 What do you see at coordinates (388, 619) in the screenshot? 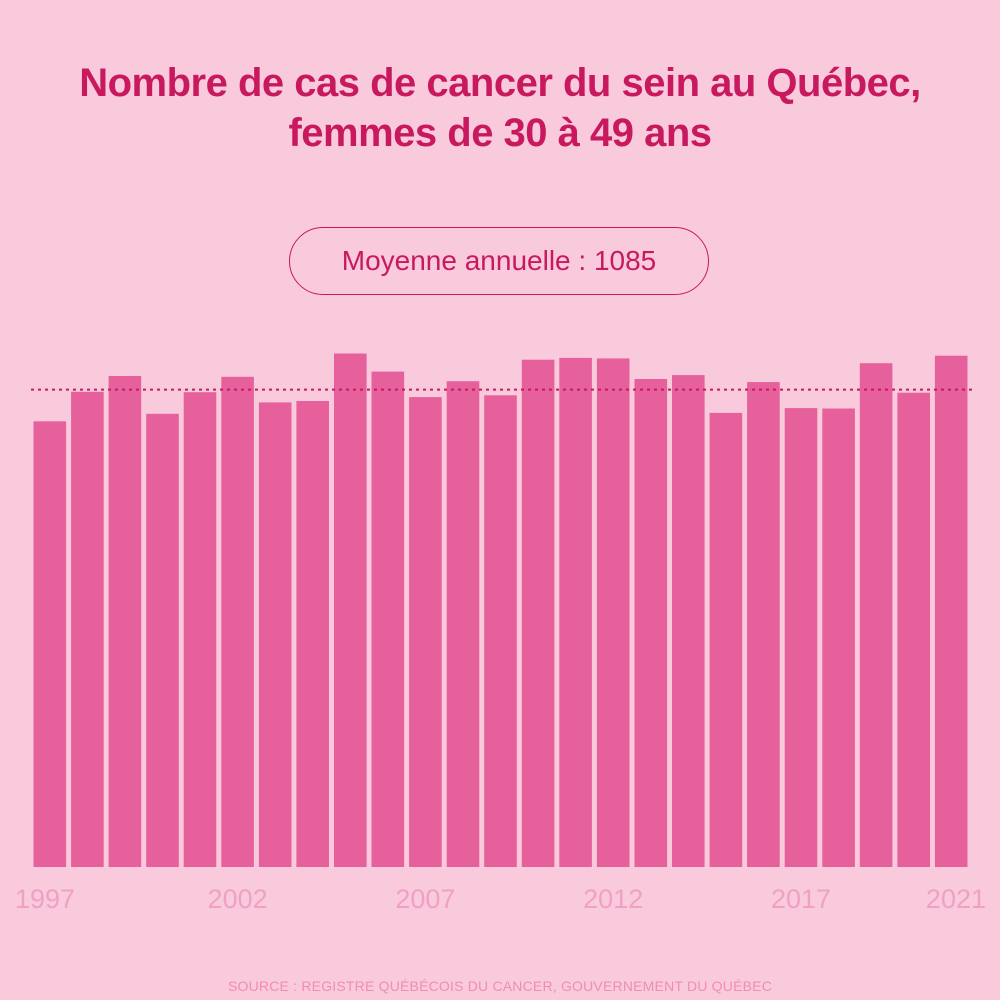
I see `bar-2006` at bounding box center [388, 619].